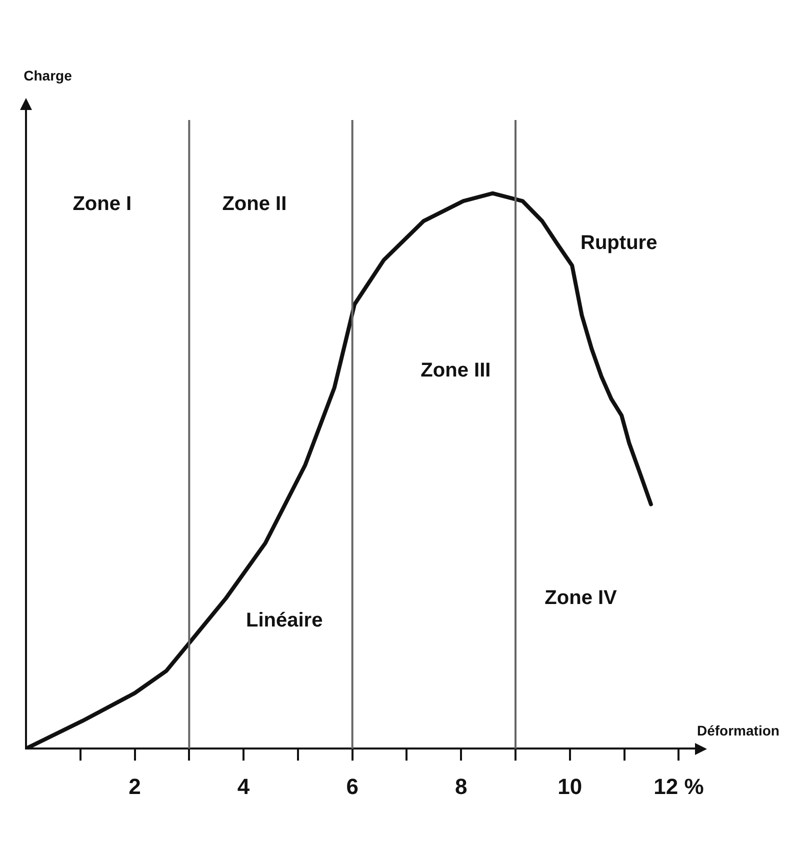 The width and height of the screenshot is (800, 865). What do you see at coordinates (134, 786) in the screenshot?
I see `x-tick-label: 2` at bounding box center [134, 786].